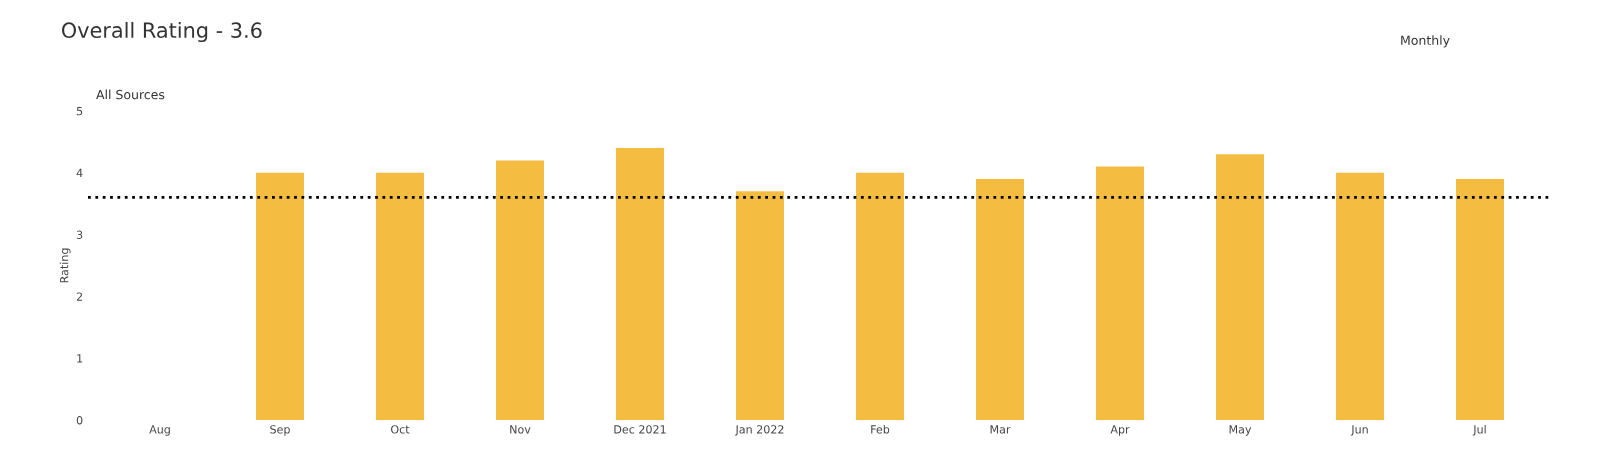 The height and width of the screenshot is (472, 1600). What do you see at coordinates (79, 111) in the screenshot?
I see `y-tick-label: 5` at bounding box center [79, 111].